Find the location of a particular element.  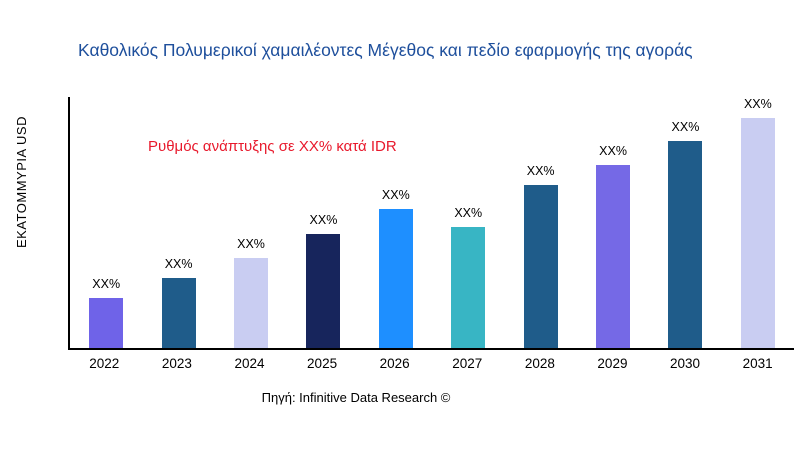

x-axis-label-2024: 2024 is located at coordinates (249, 363).